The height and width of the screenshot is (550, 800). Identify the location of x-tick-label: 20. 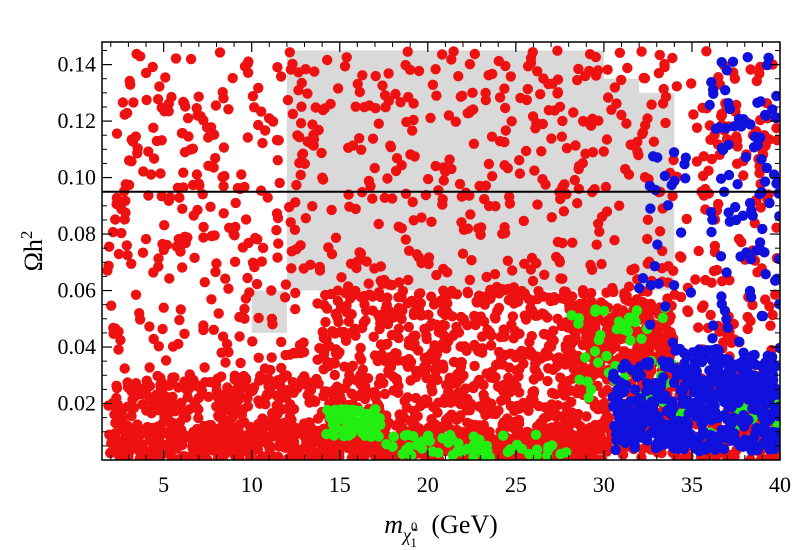
(428, 484).